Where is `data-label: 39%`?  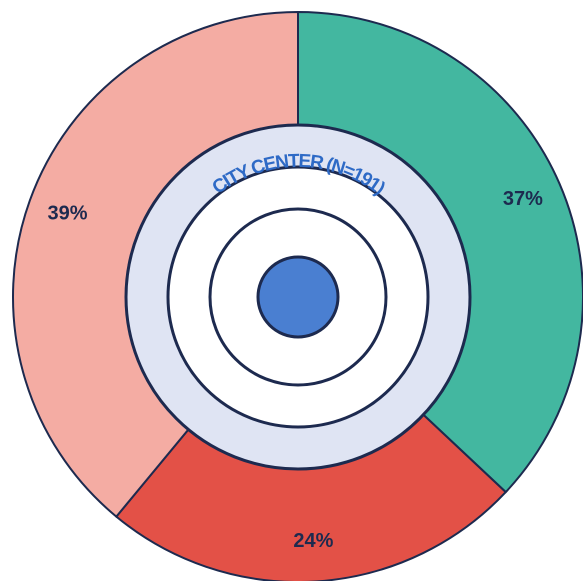
data-label: 39% is located at coordinates (67, 213).